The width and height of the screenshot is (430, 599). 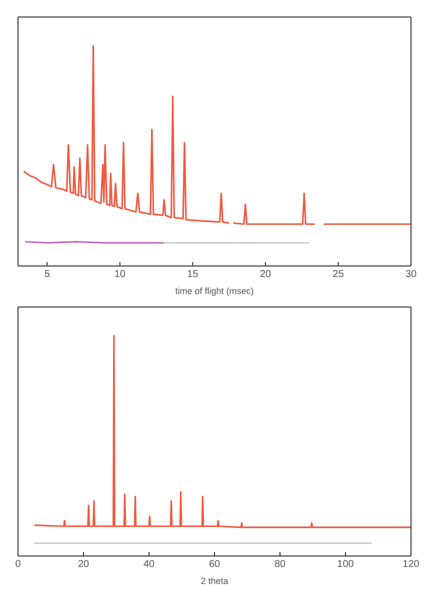 What do you see at coordinates (214, 291) in the screenshot?
I see `x-axis-title: time of flight (msec)` at bounding box center [214, 291].